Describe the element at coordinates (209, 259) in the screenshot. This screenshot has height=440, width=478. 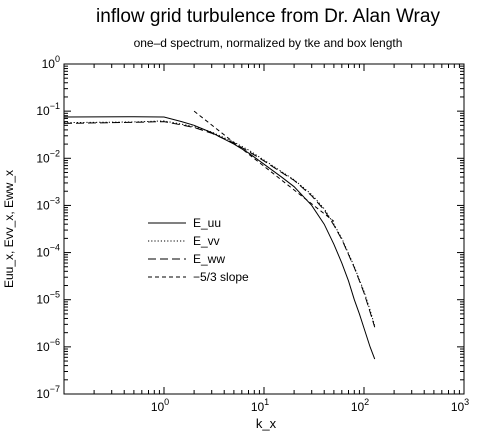
I see `legend-label: E_ww` at that location.